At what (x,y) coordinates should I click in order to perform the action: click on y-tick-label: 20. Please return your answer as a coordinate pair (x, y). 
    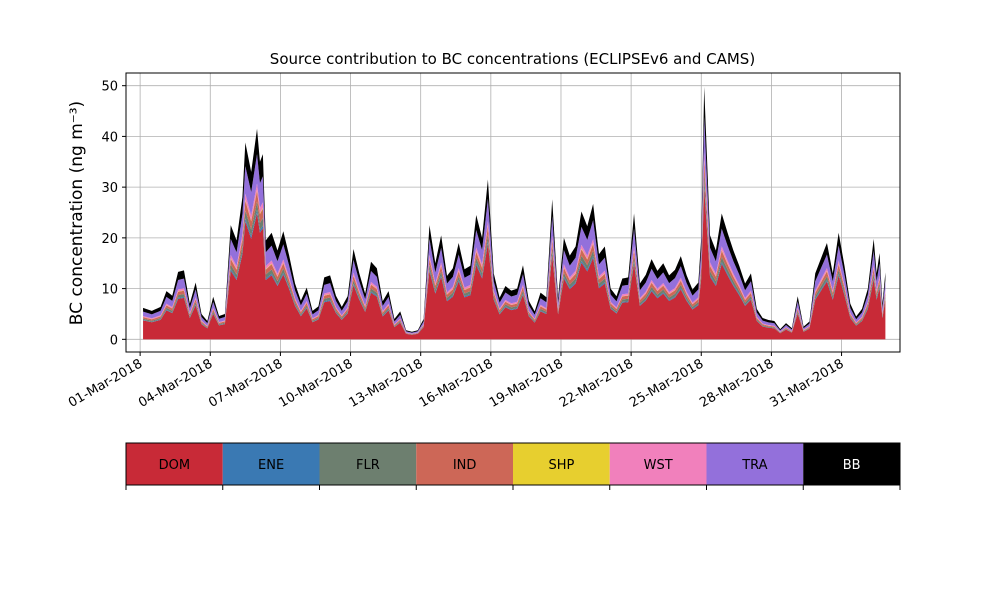
    Looking at the image, I should click on (109, 239).